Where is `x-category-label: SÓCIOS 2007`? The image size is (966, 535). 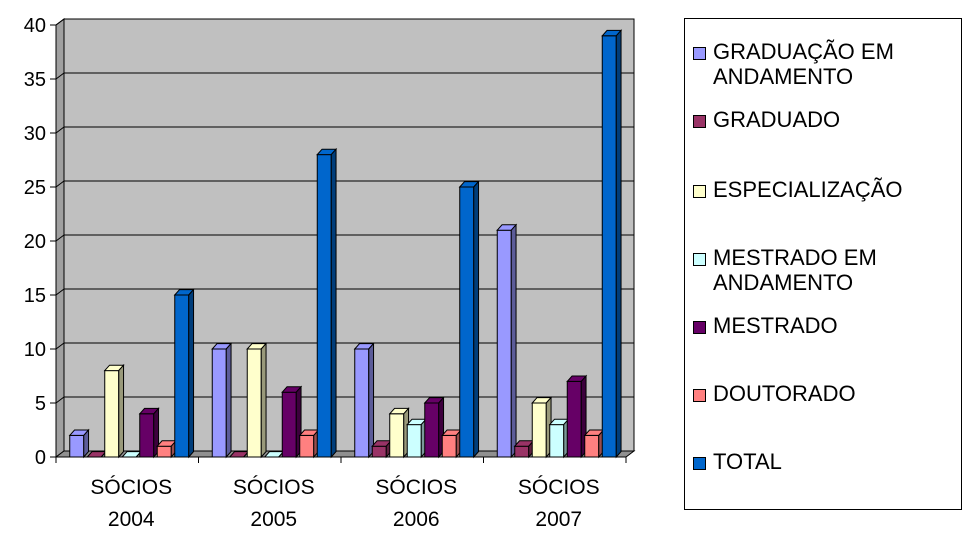
x-category-label: SÓCIOS 2007 is located at coordinates (559, 503).